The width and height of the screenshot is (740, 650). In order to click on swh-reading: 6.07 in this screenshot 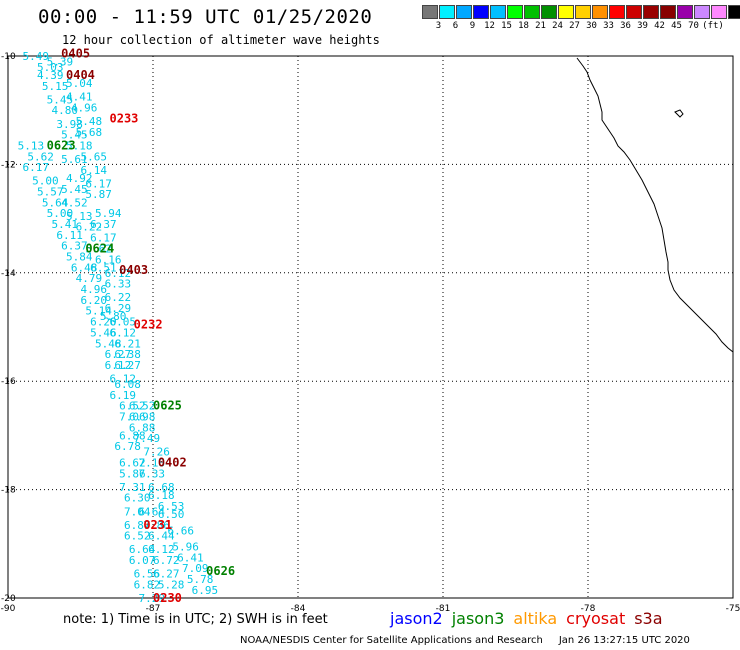, I will do `click(142, 560)`.